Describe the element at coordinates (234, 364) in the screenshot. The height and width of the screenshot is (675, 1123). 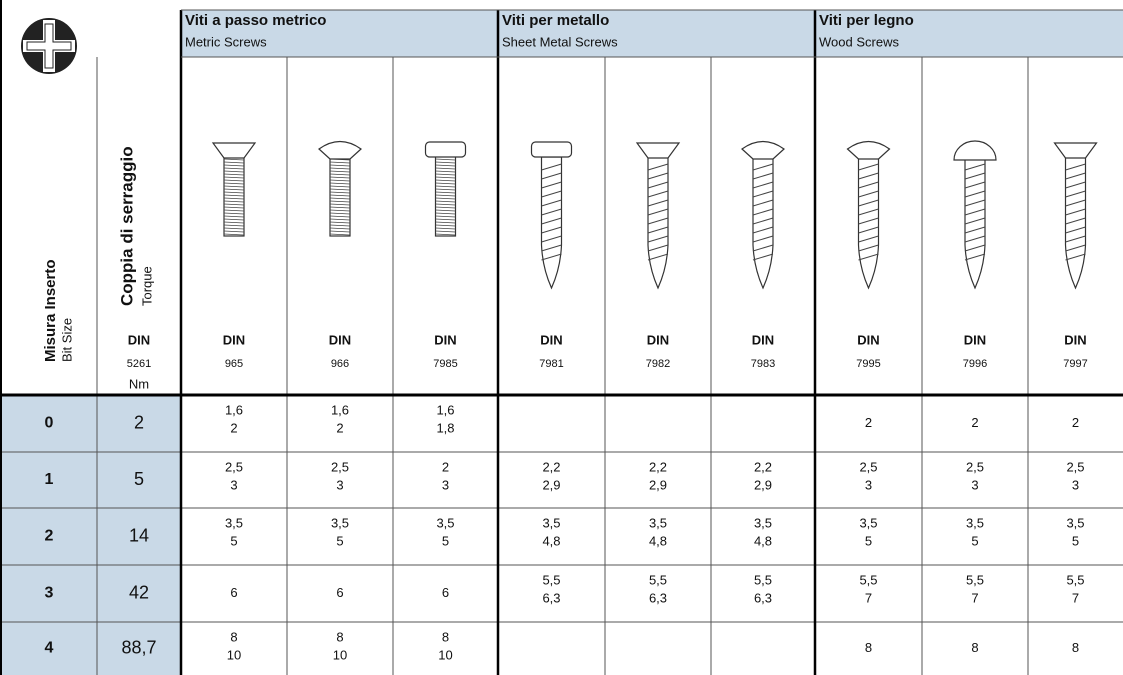
I see `screw-din-number: 965` at that location.